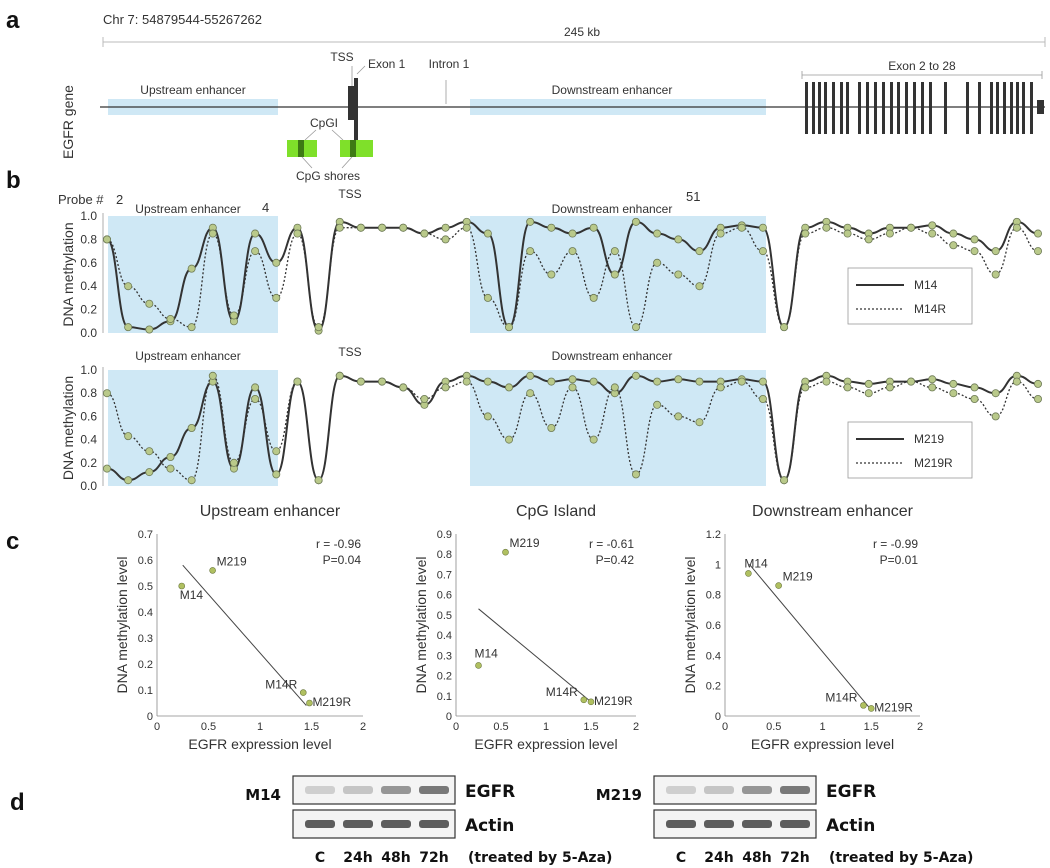 This screenshot has height=868, width=1050. Describe the element at coordinates (619, 795) in the screenshot. I see `blot-sample-label: M219` at that location.